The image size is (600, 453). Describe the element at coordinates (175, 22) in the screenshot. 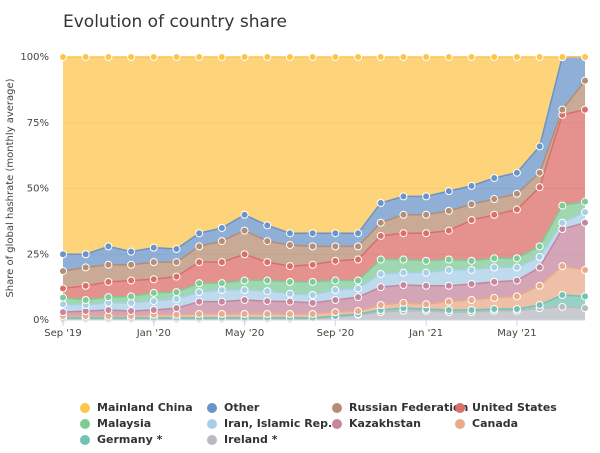

I see `chart-title: Evolution of country share` at that location.